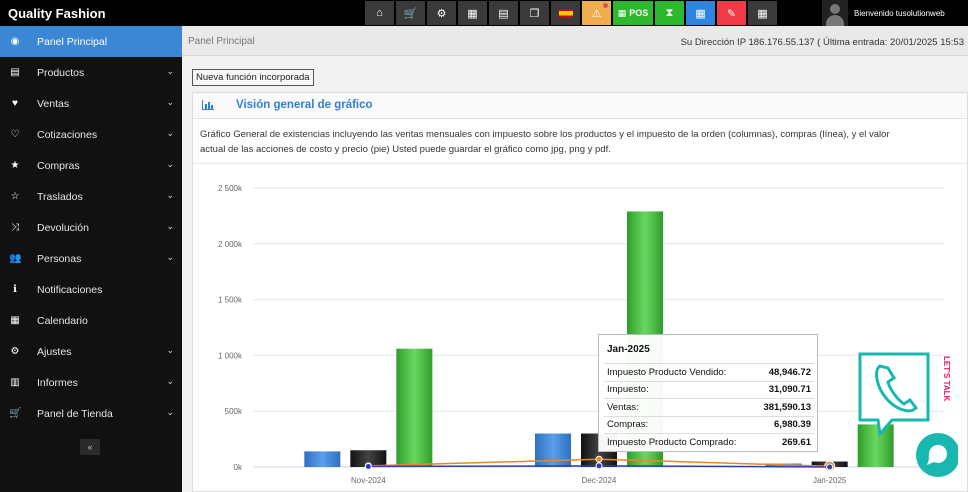 Image resolution: width=968 pixels, height=492 pixels. What do you see at coordinates (565, 13) in the screenshot?
I see `language-button` at bounding box center [565, 13].